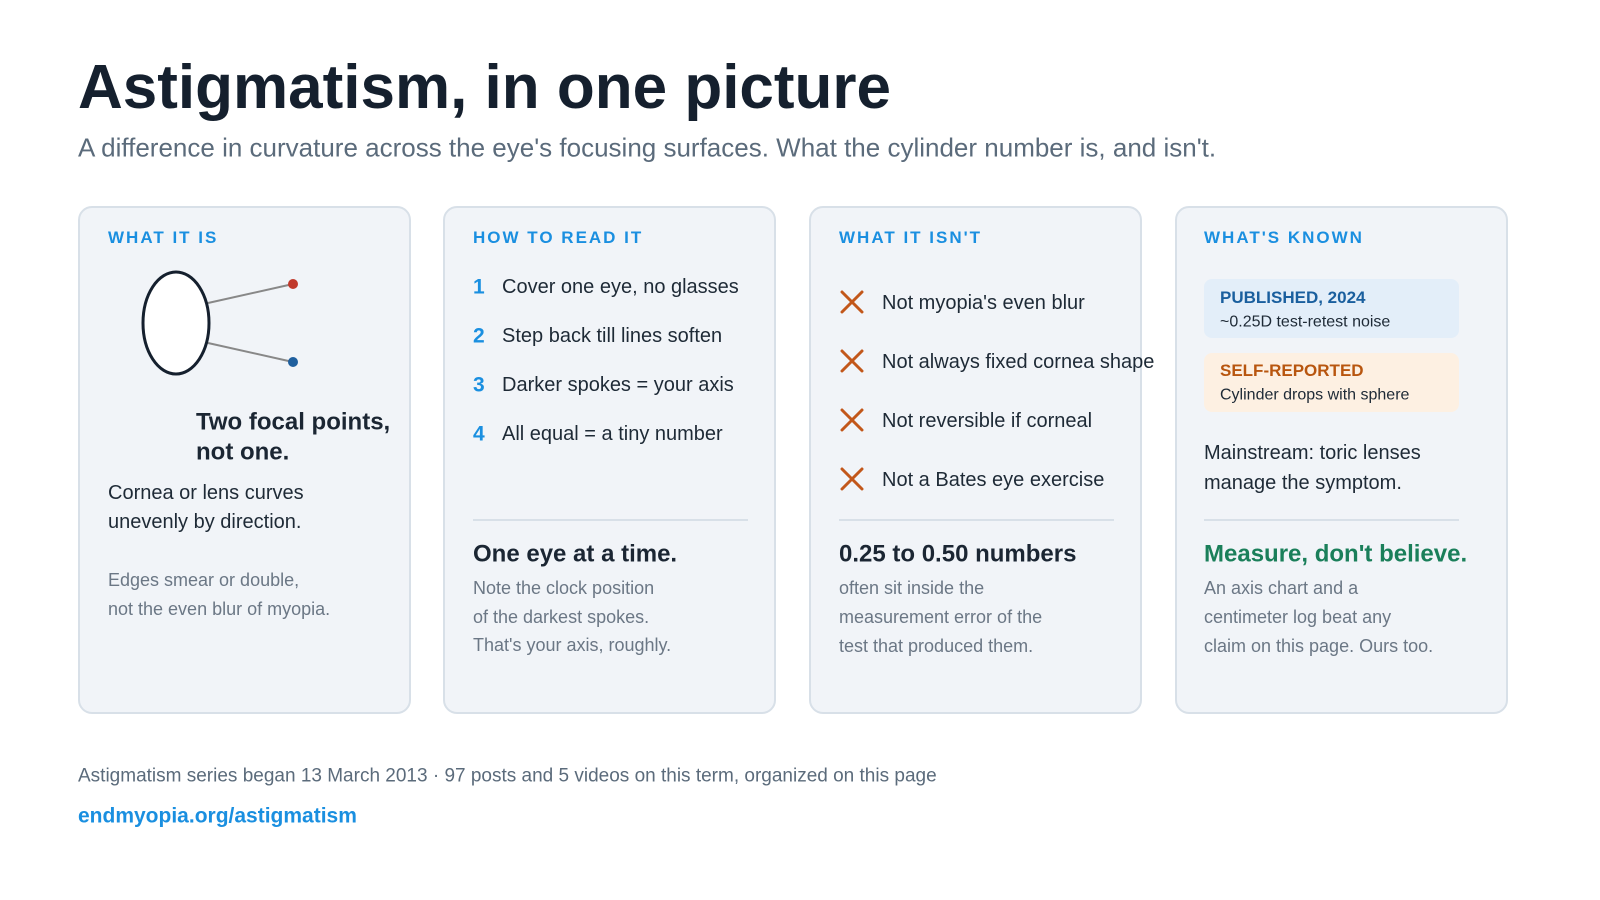 This screenshot has height=900, width=1600. What do you see at coordinates (1018, 362) in the screenshot?
I see `item-text: Not always fixed cornea shape` at bounding box center [1018, 362].